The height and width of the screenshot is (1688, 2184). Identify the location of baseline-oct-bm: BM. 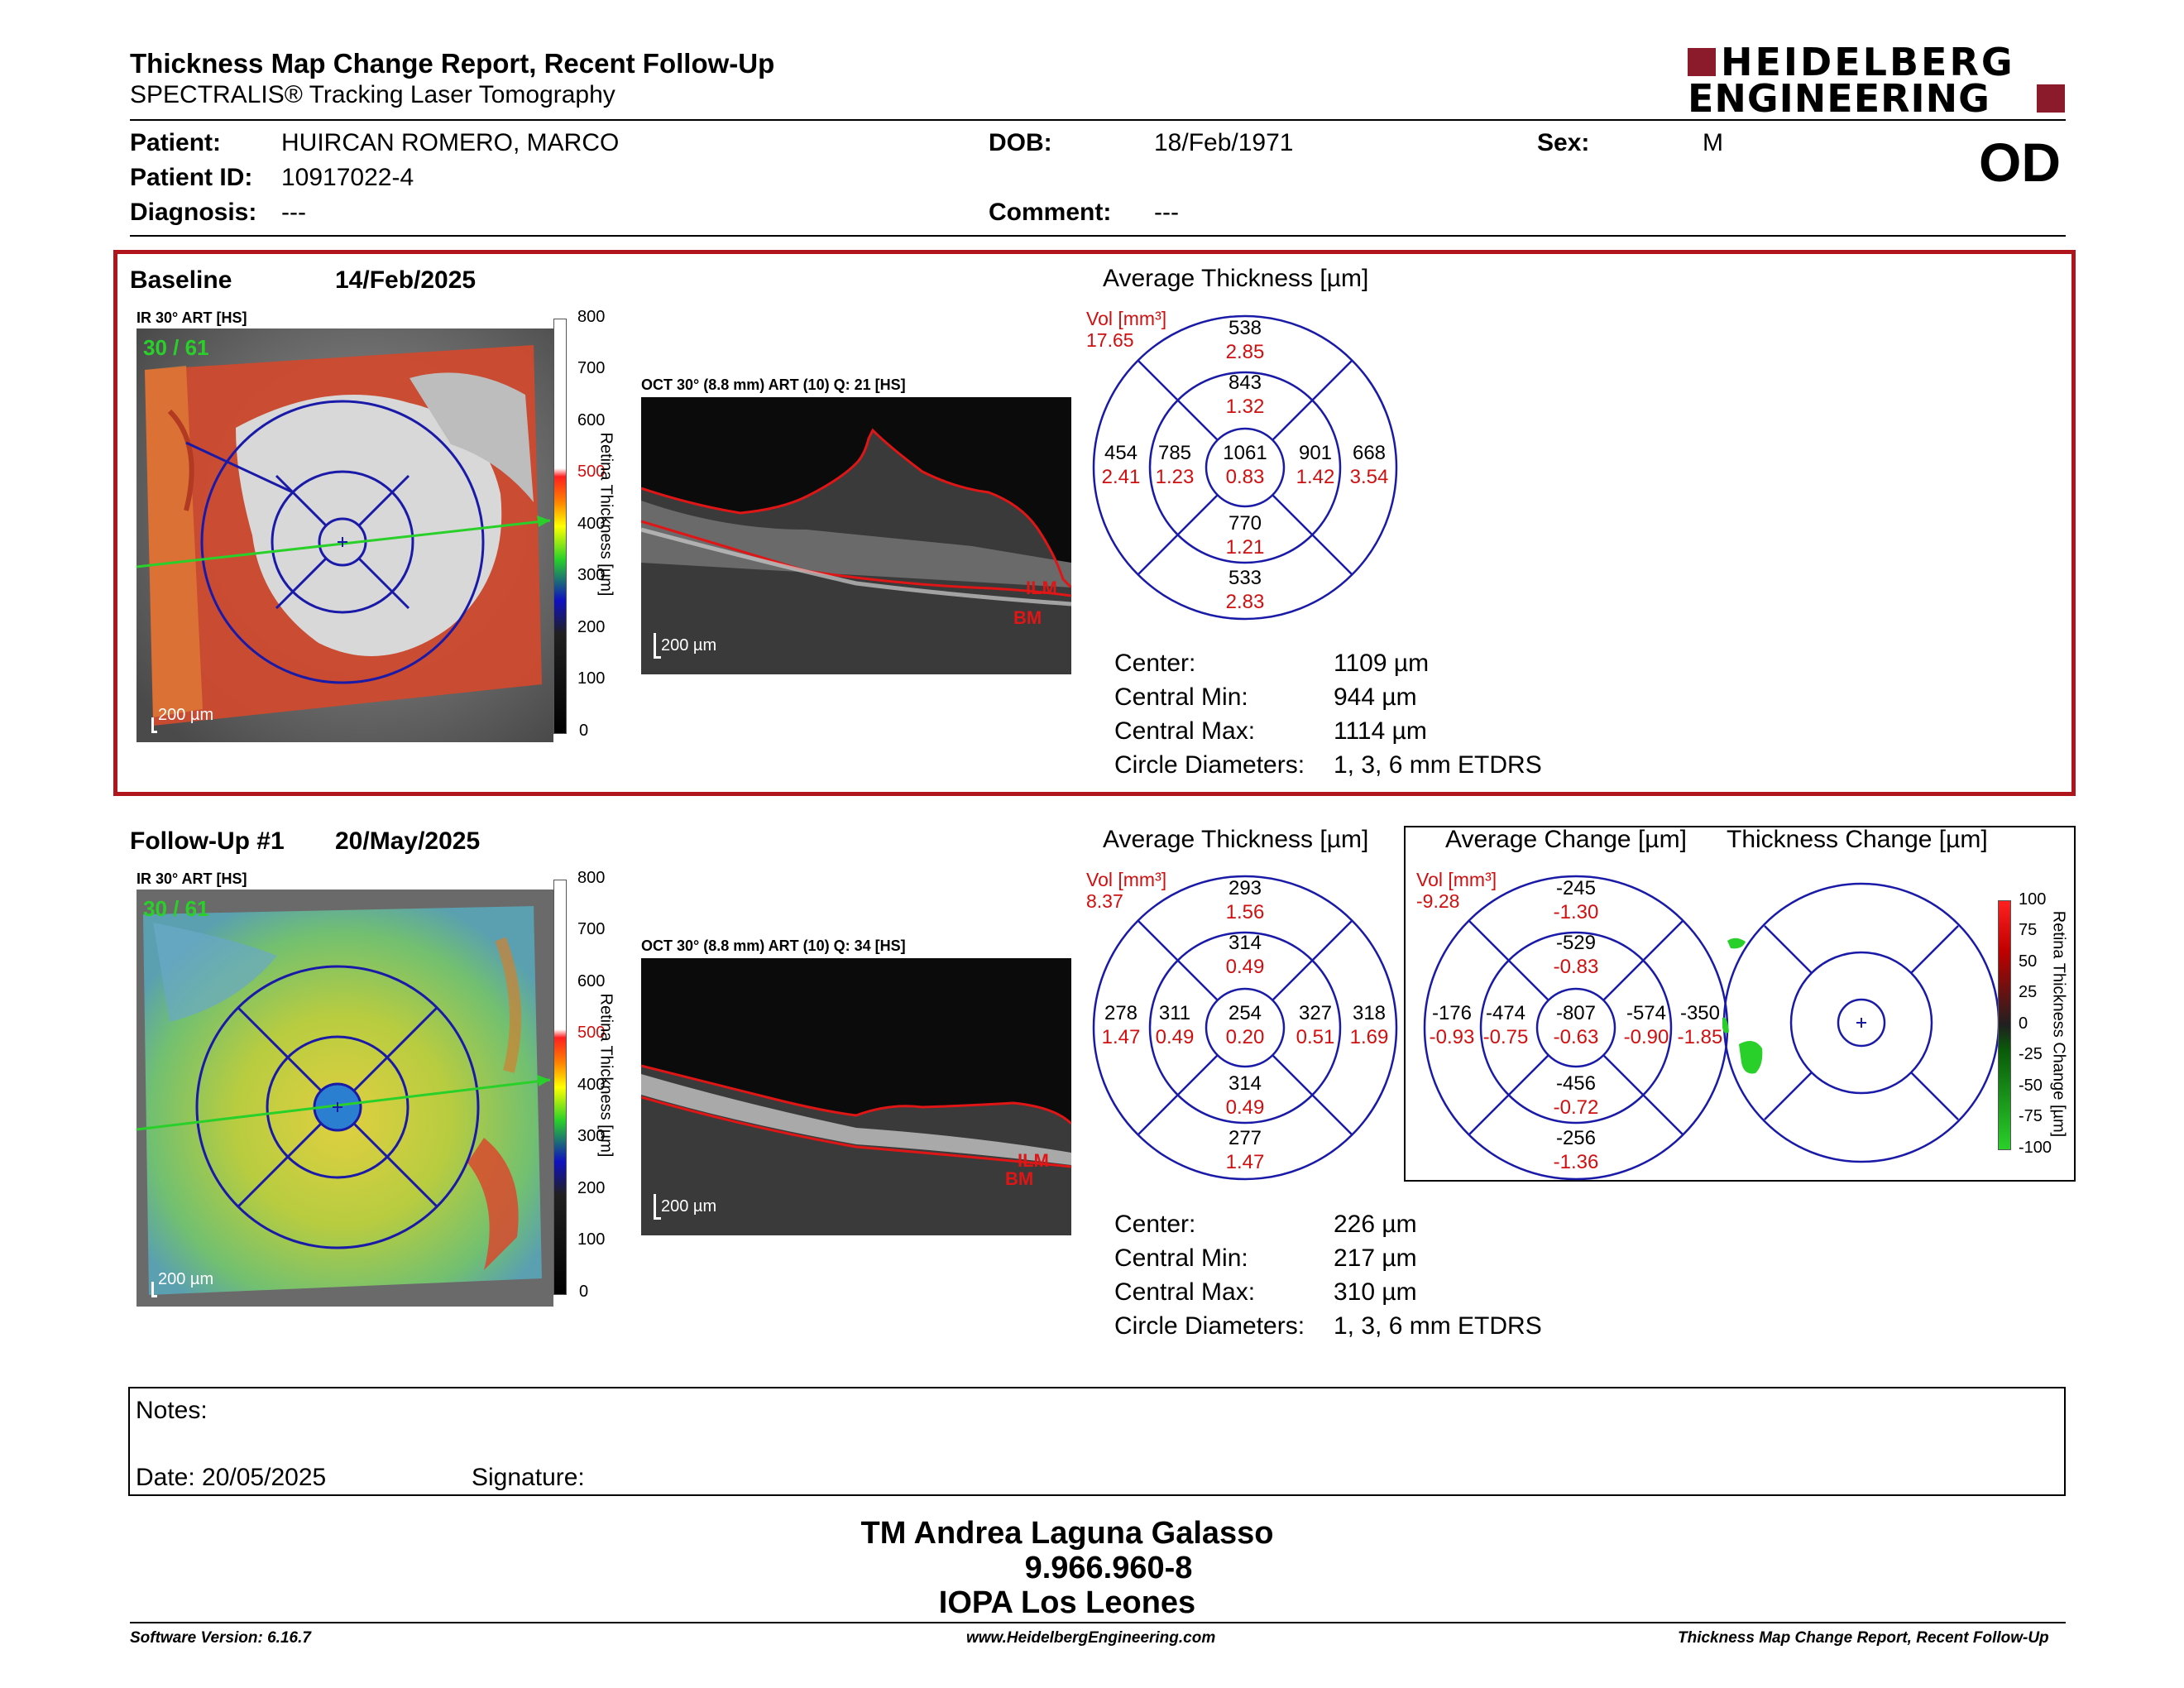
(1027, 617).